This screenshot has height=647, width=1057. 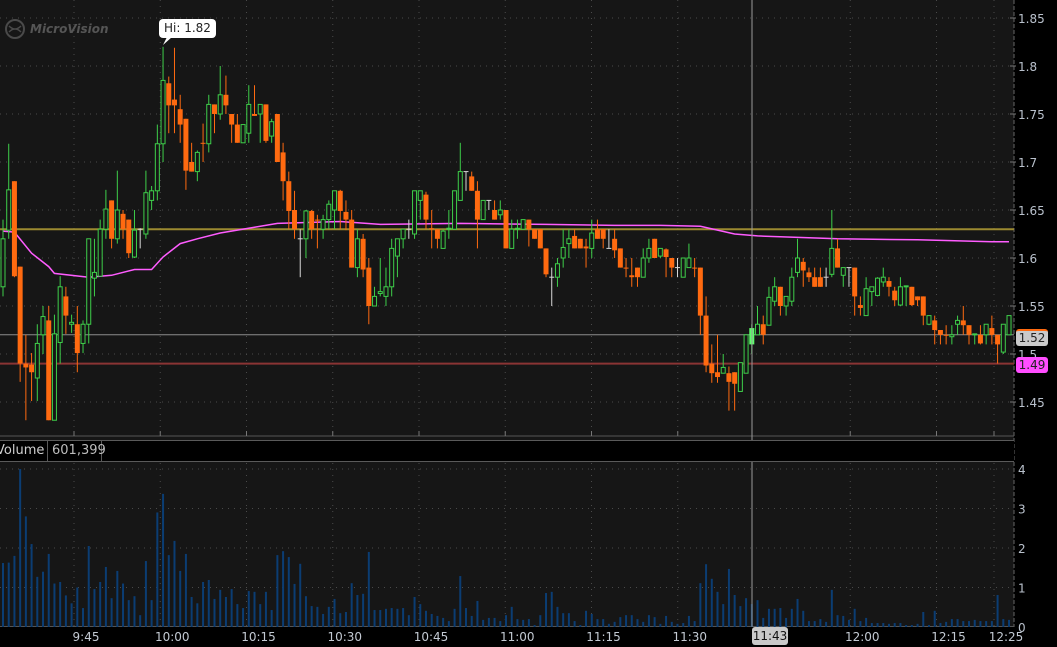 What do you see at coordinates (1027, 163) in the screenshot?
I see `price-tick-label: 1.7` at bounding box center [1027, 163].